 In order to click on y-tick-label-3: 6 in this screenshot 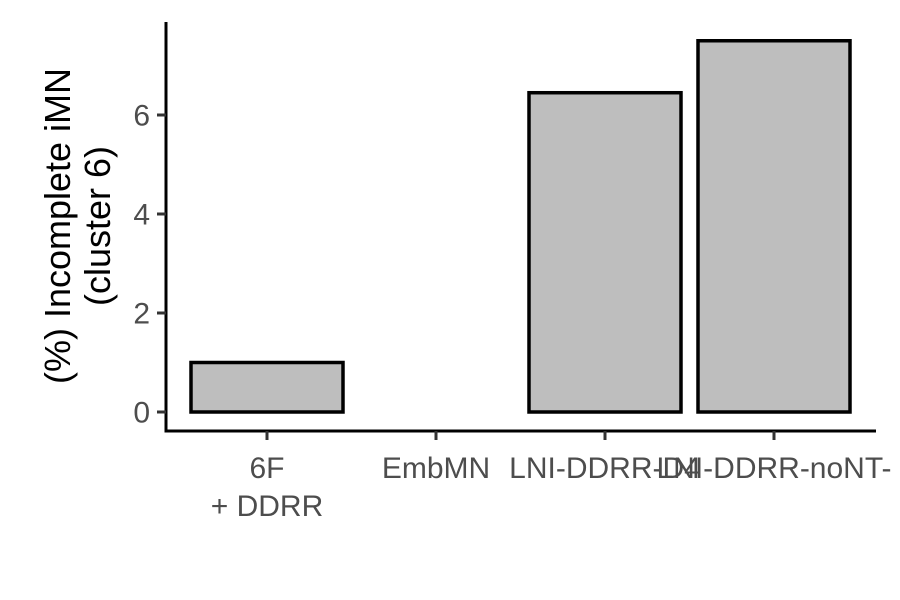, I will do `click(141, 116)`.